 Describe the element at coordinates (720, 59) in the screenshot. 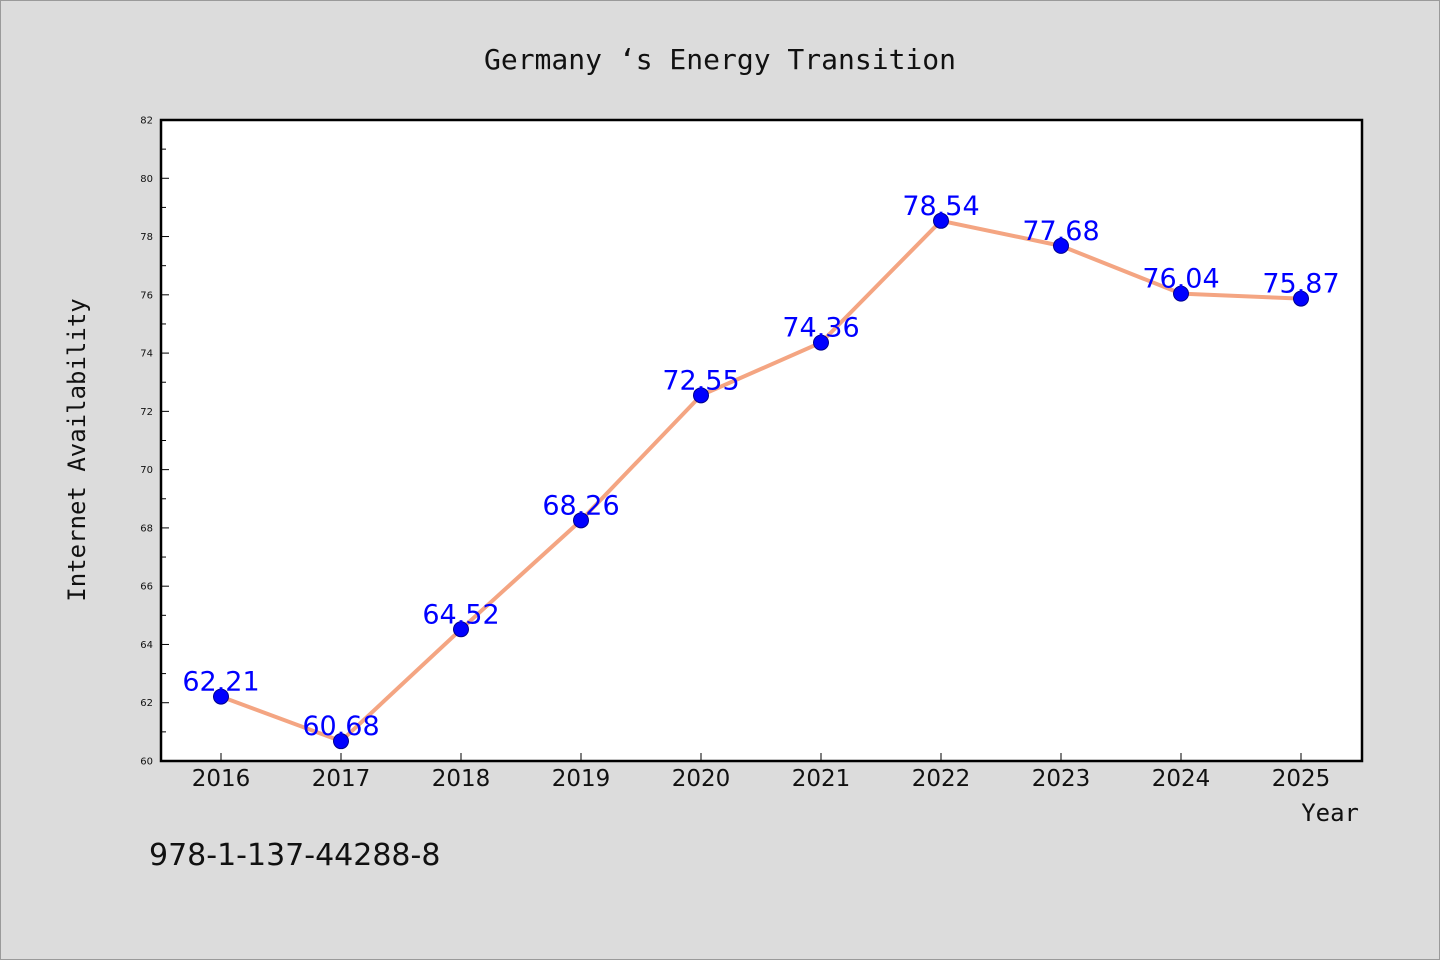

I see `chart-title: Germany ‘s Energy Transition` at that location.